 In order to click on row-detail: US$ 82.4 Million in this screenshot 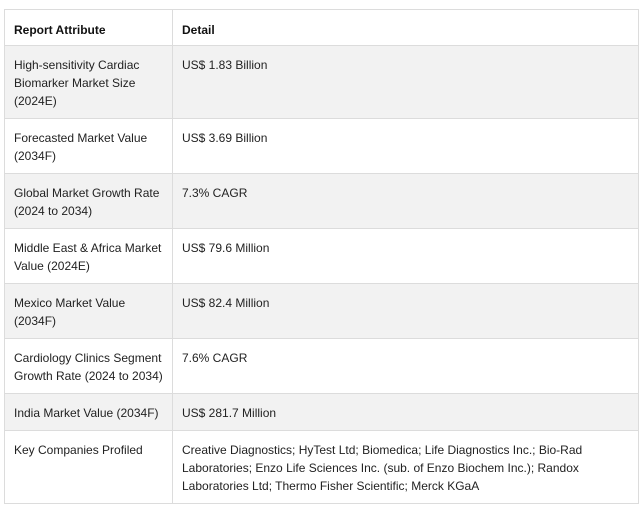, I will do `click(405, 311)`.